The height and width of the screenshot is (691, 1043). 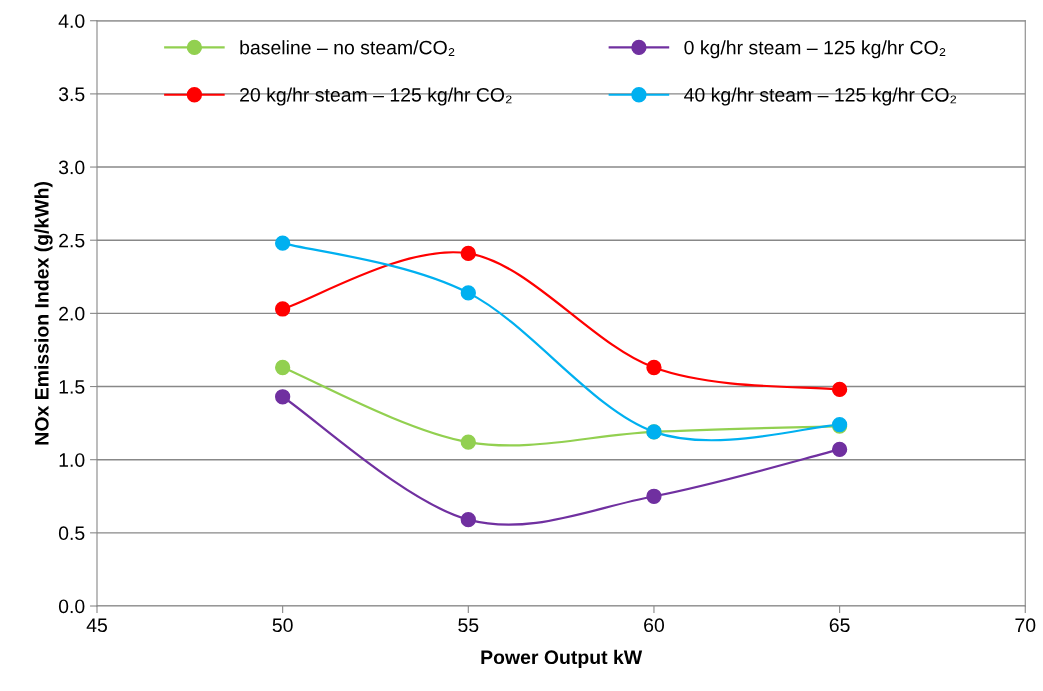 I want to click on y-tick-label: 2.5, so click(x=72, y=240).